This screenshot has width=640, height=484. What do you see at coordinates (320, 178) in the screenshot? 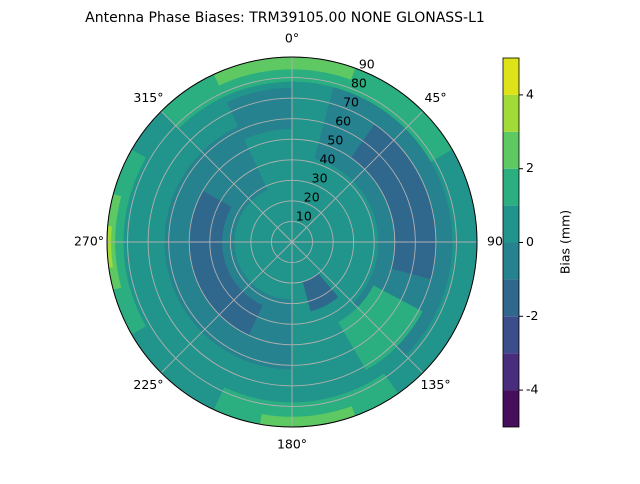
I see `r-tick-label: 30` at bounding box center [320, 178].